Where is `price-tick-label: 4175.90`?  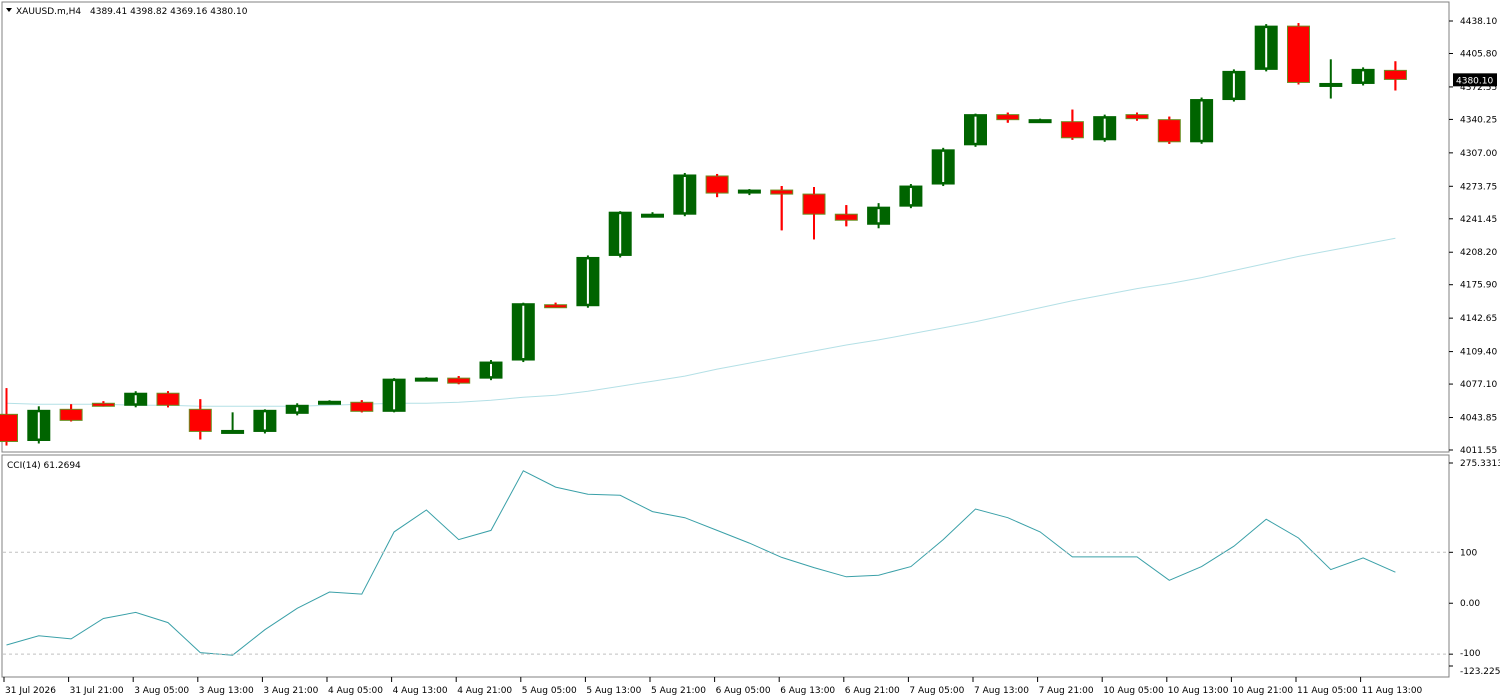
price-tick-label: 4175.90 is located at coordinates (1478, 286).